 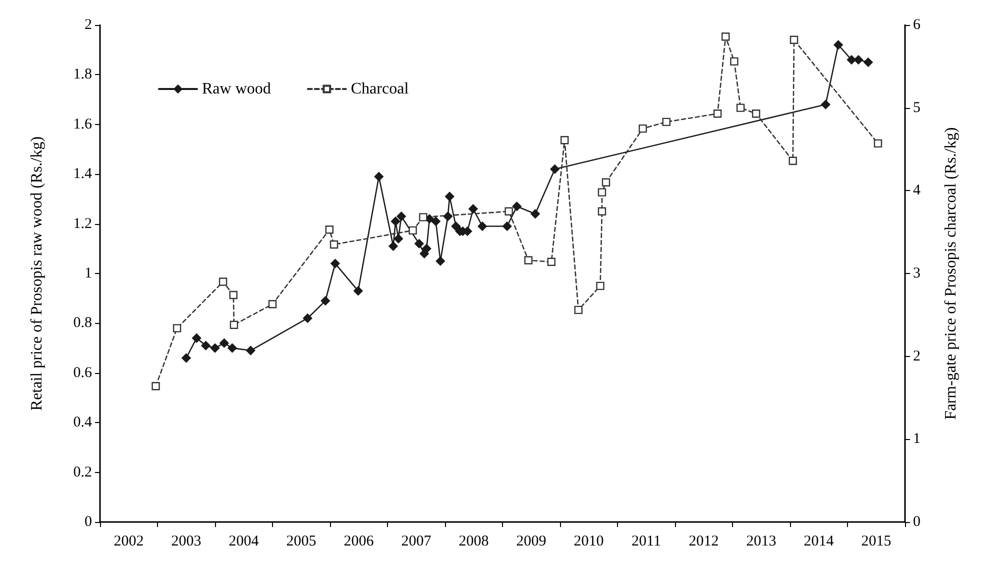 What do you see at coordinates (589, 542) in the screenshot?
I see `x-tick-label: 2010` at bounding box center [589, 542].